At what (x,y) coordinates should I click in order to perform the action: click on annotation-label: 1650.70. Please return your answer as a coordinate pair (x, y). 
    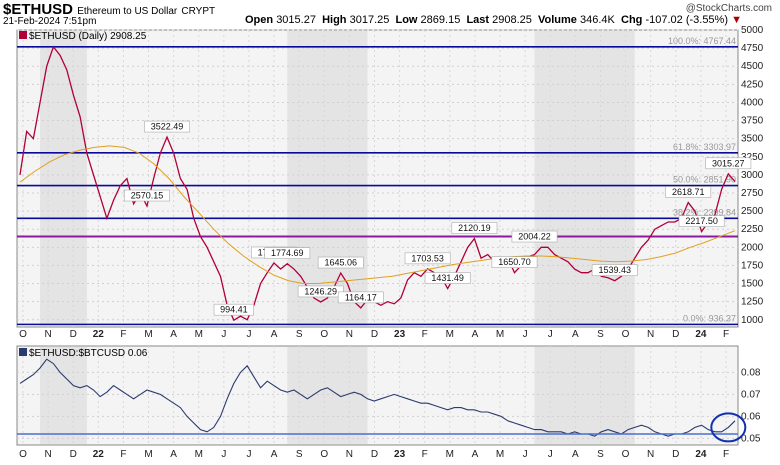
    Looking at the image, I should click on (514, 262).